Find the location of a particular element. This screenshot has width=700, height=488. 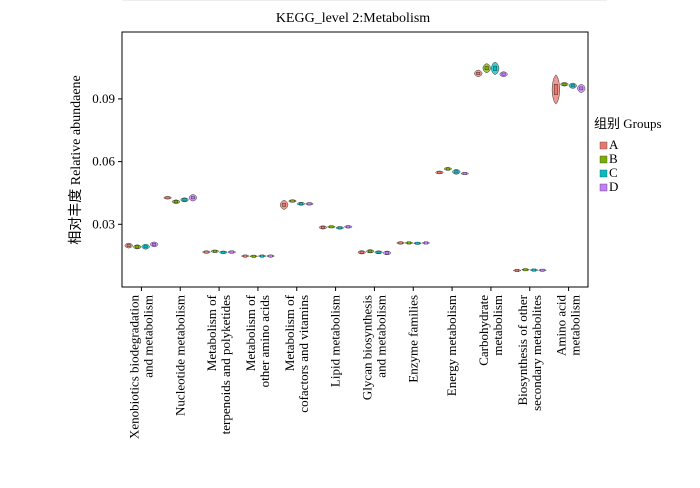

legend-swatch-B is located at coordinates (603, 159).